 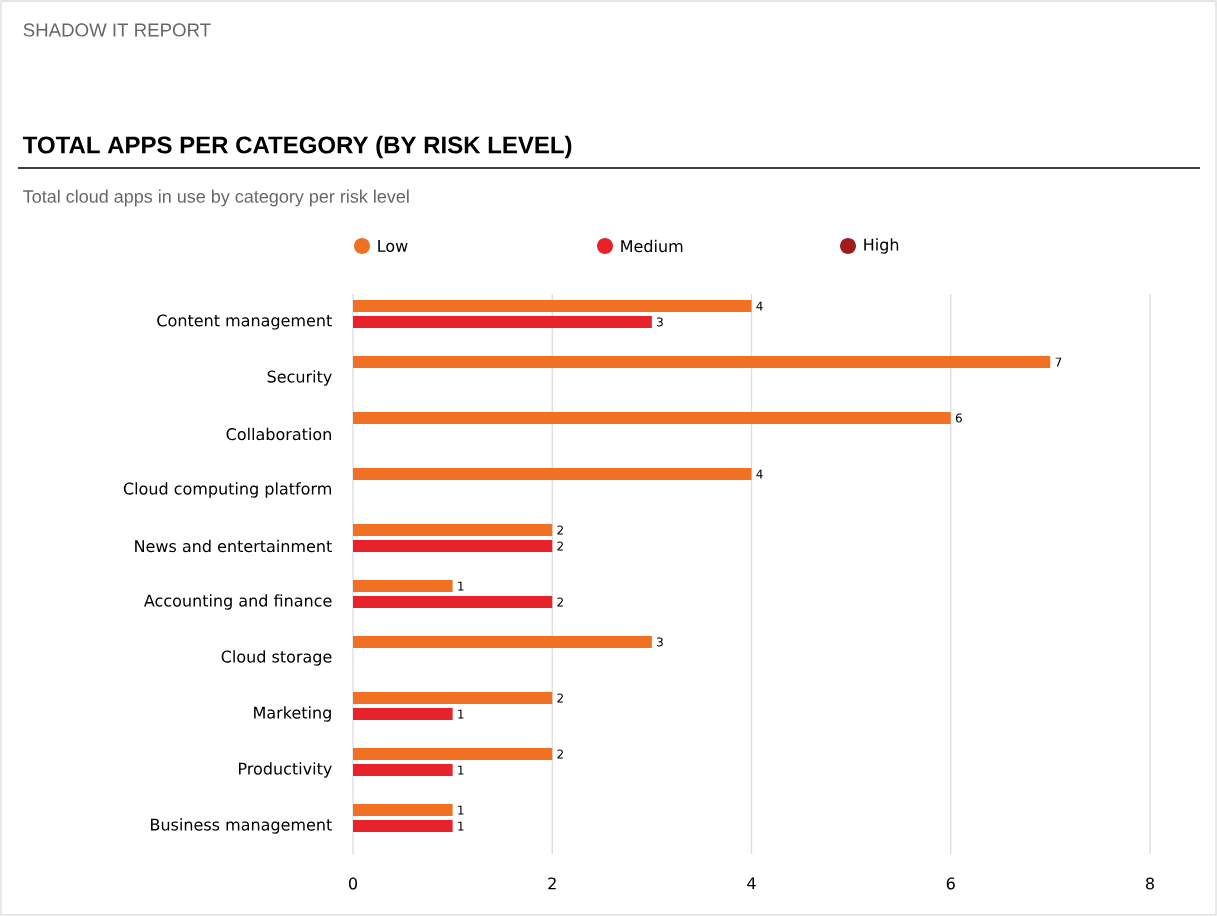 What do you see at coordinates (244, 322) in the screenshot?
I see `y-tick-label: Content management` at bounding box center [244, 322].